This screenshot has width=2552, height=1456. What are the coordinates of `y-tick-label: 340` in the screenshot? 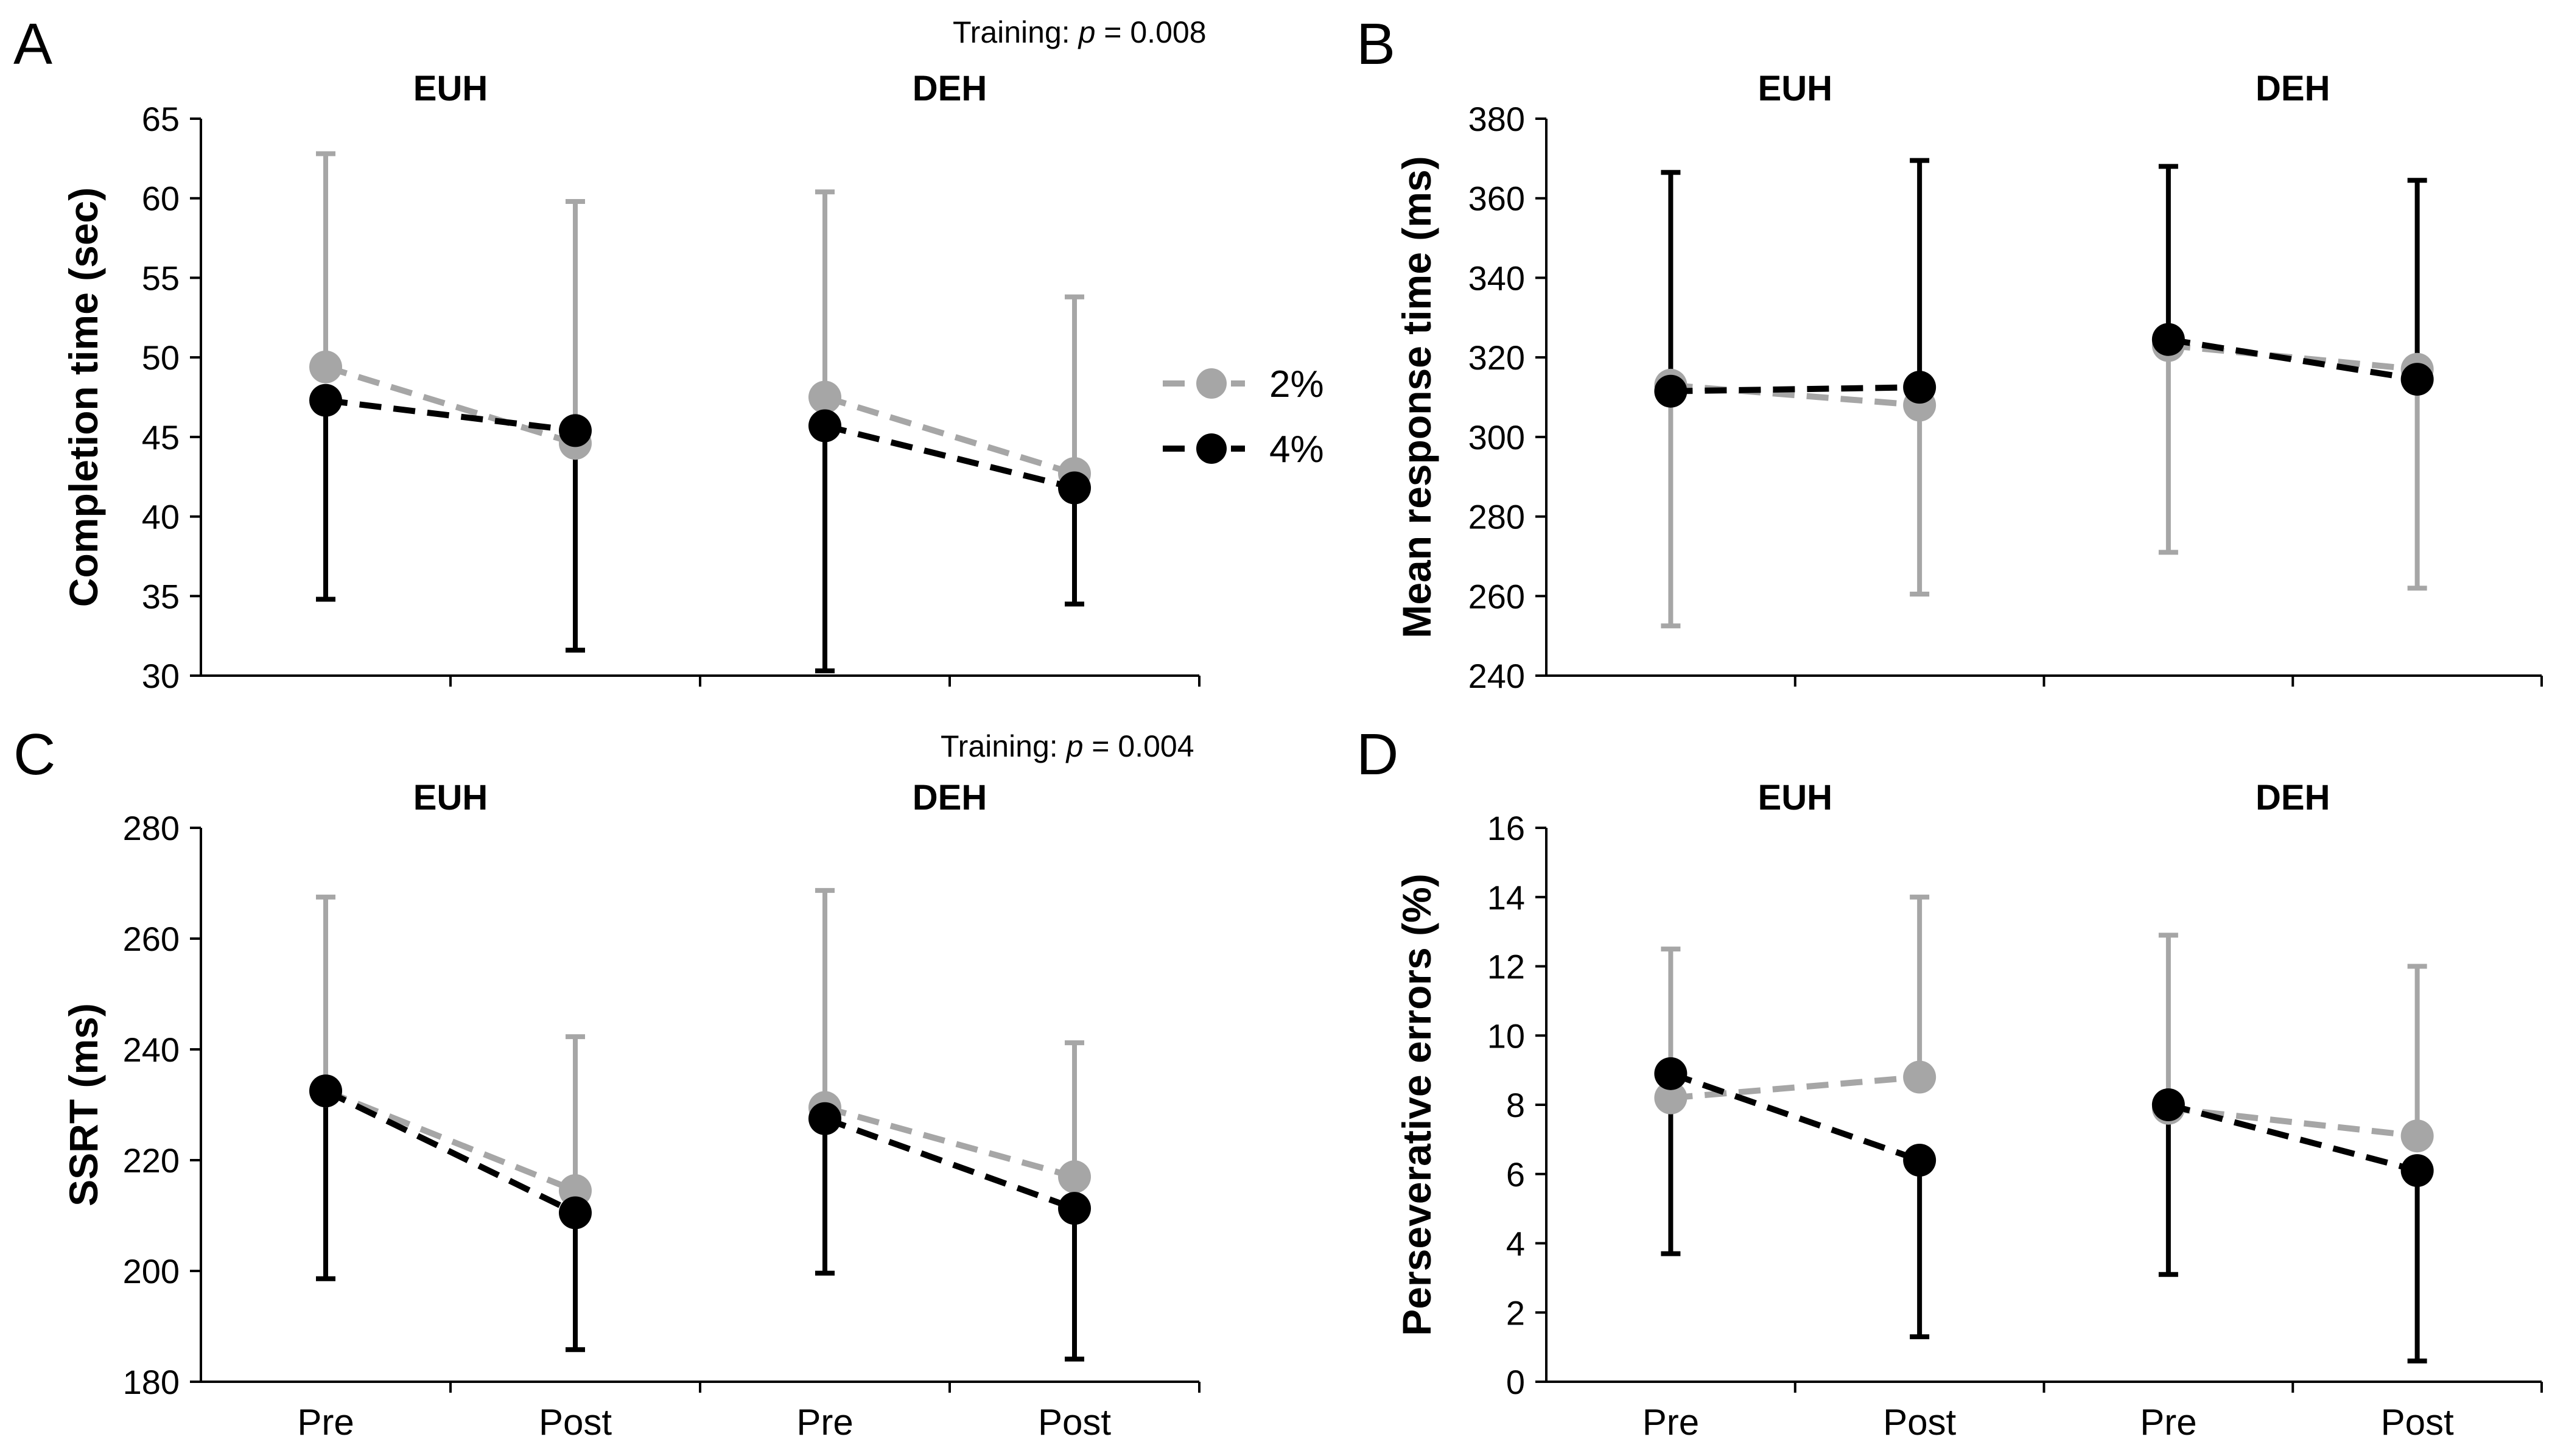 It's located at (1496, 278).